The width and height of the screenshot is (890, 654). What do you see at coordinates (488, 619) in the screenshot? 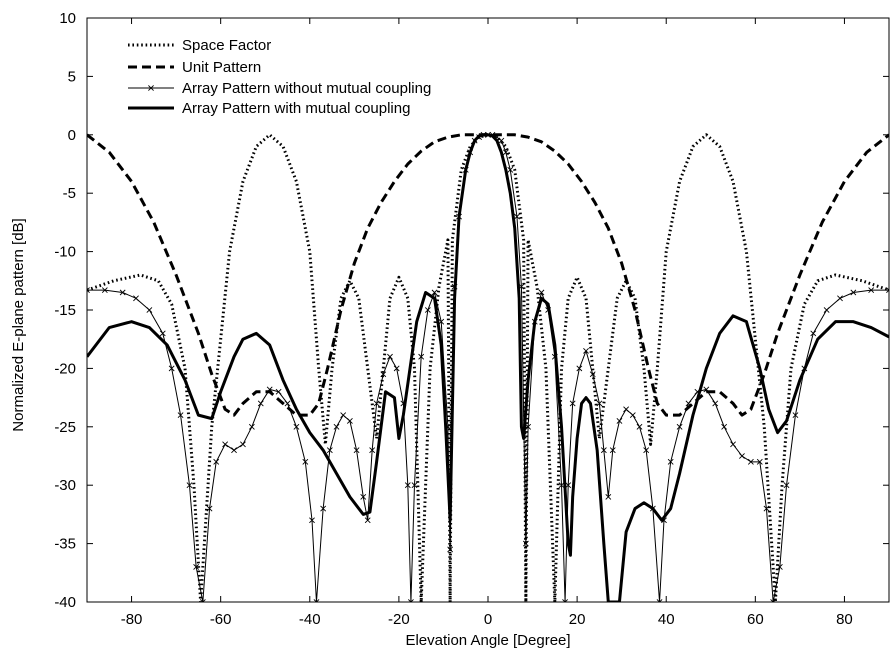
I see `x-tick-label: 0` at bounding box center [488, 619].